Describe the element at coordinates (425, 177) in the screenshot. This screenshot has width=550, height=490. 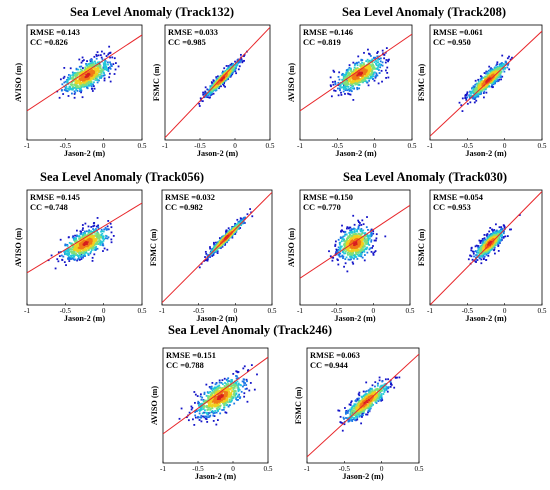
I see `group-title-track030: Sea Level Anomaly (Track030)` at that location.